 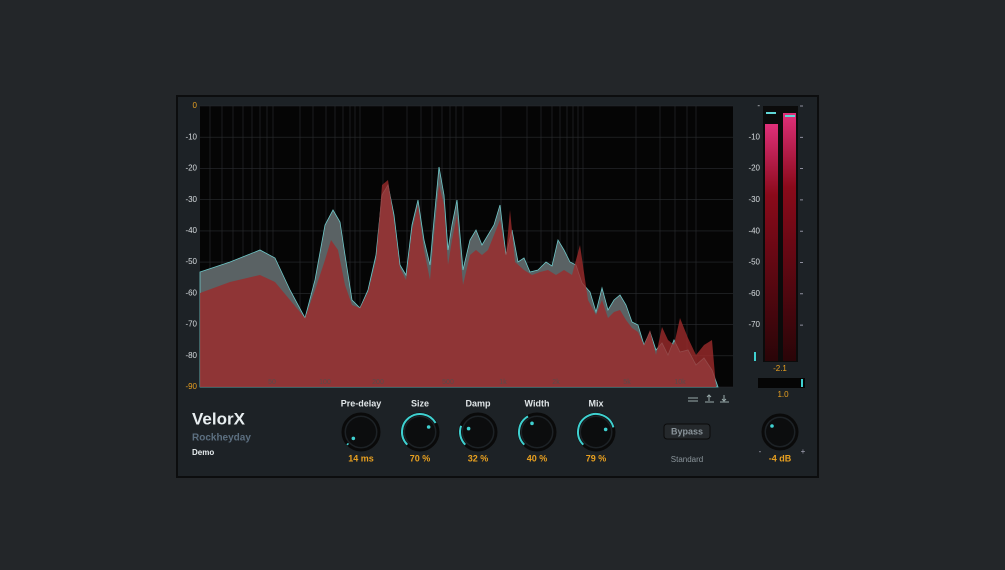 I want to click on knob-ring, so click(x=361, y=432).